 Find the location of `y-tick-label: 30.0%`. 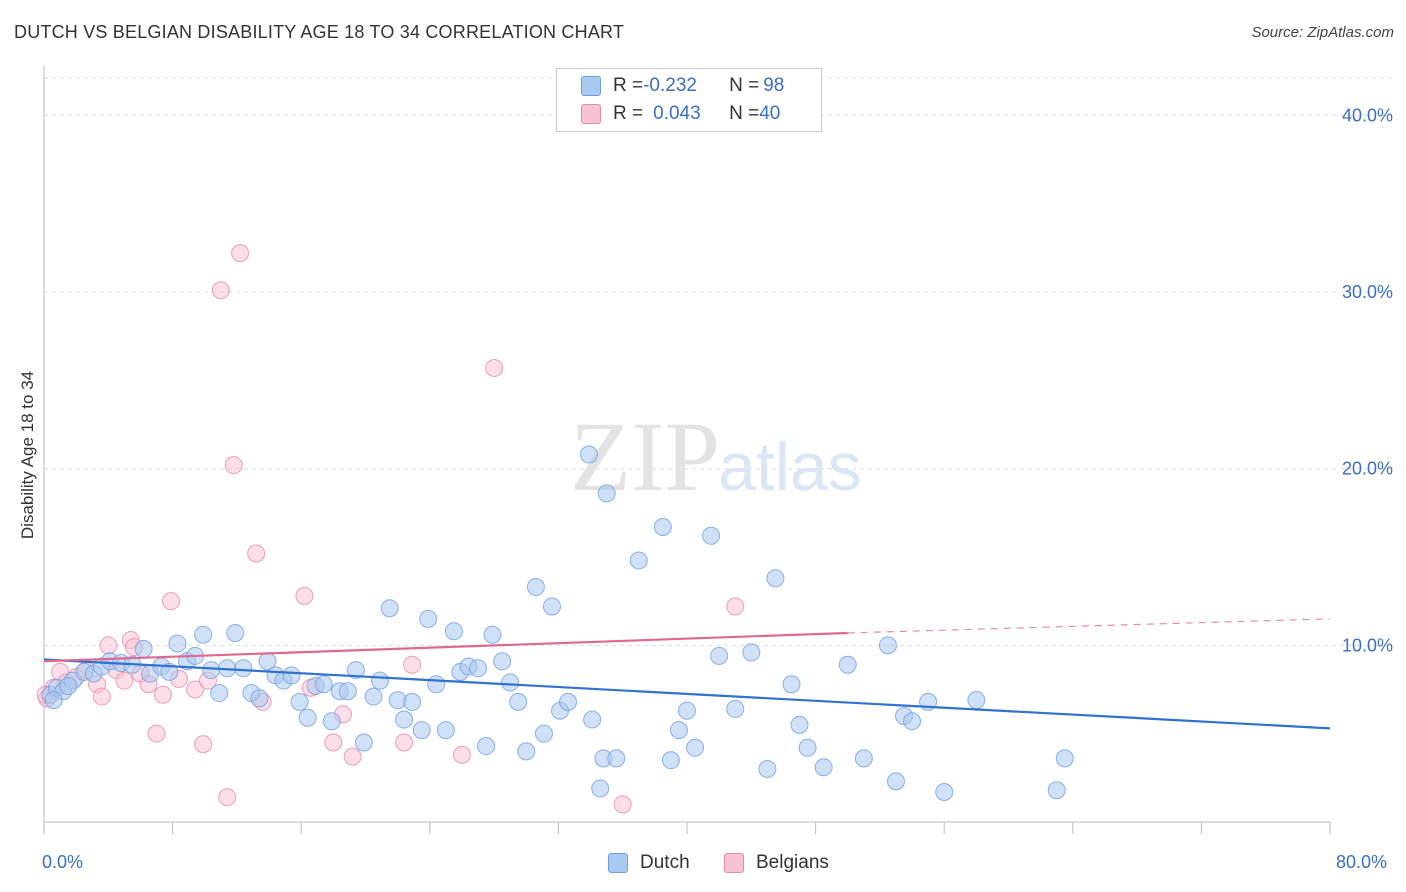

y-tick-label: 30.0% is located at coordinates (1367, 292).